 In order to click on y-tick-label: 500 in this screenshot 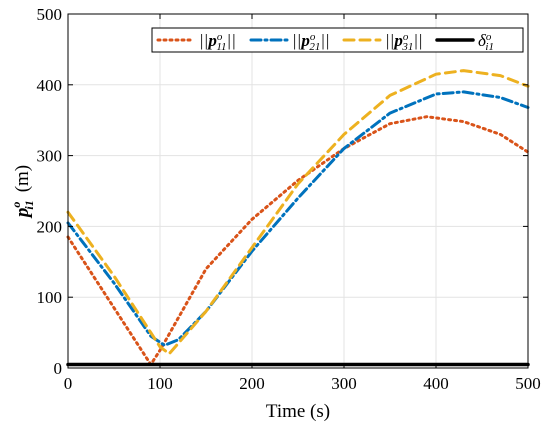, I will do `click(50, 14)`.